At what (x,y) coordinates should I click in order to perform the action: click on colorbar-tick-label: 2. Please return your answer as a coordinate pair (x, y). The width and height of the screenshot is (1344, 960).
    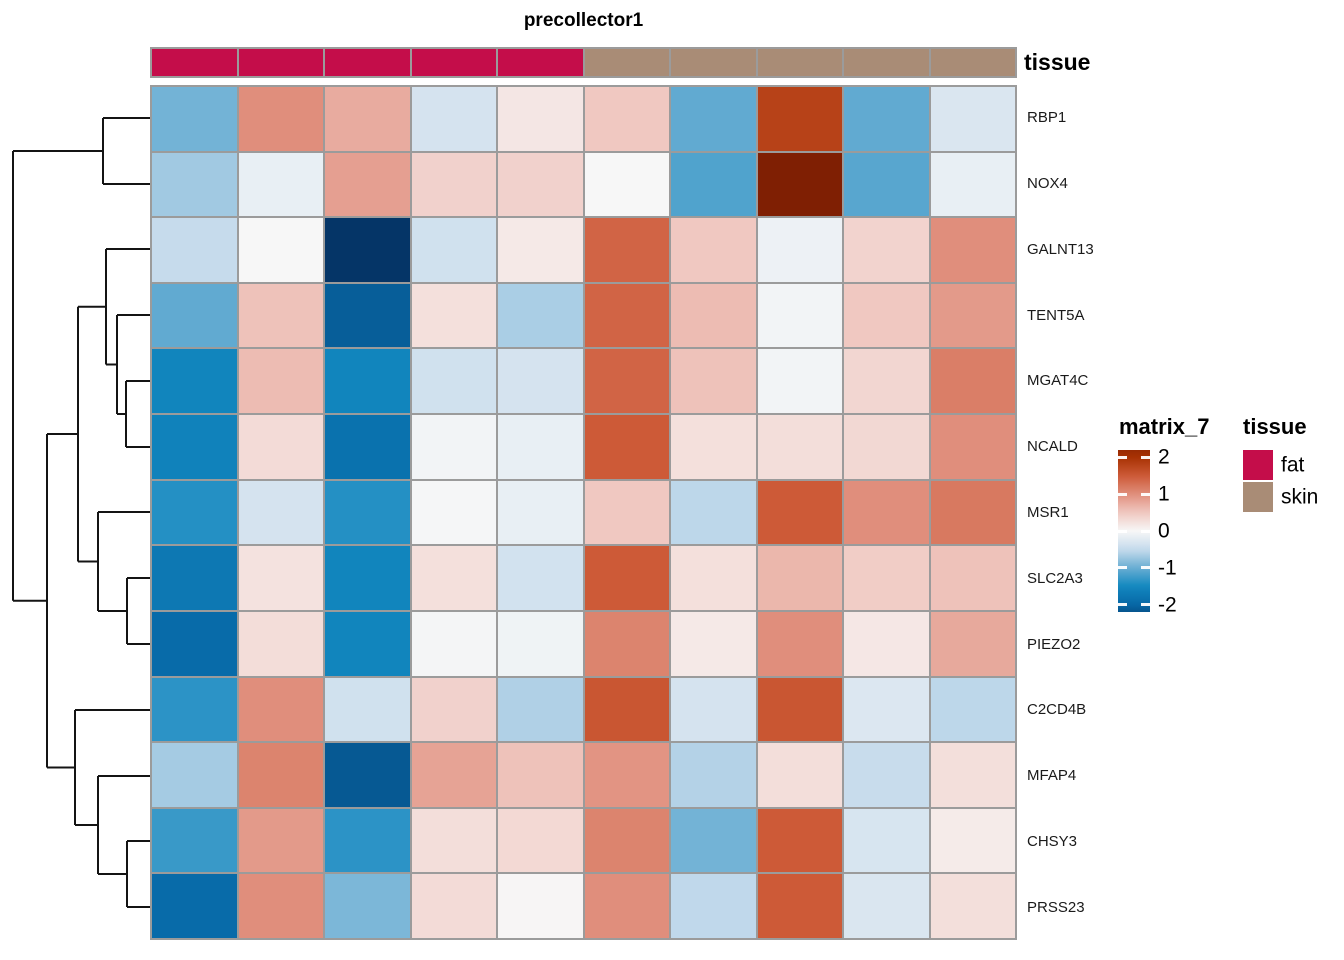
    Looking at the image, I should click on (1164, 457).